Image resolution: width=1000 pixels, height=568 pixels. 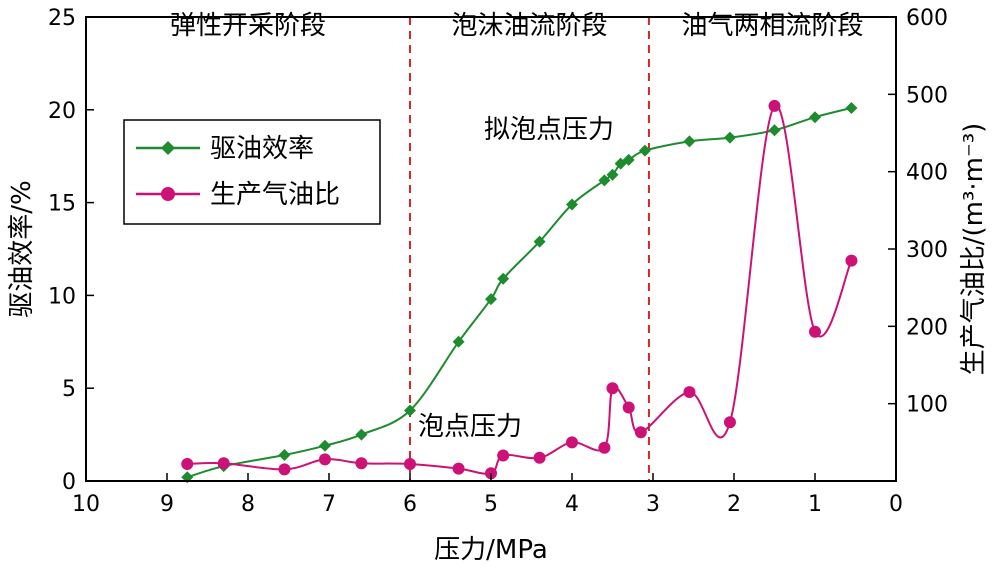 What do you see at coordinates (62, 18) in the screenshot?
I see `y-left-tick-label: 25` at bounding box center [62, 18].